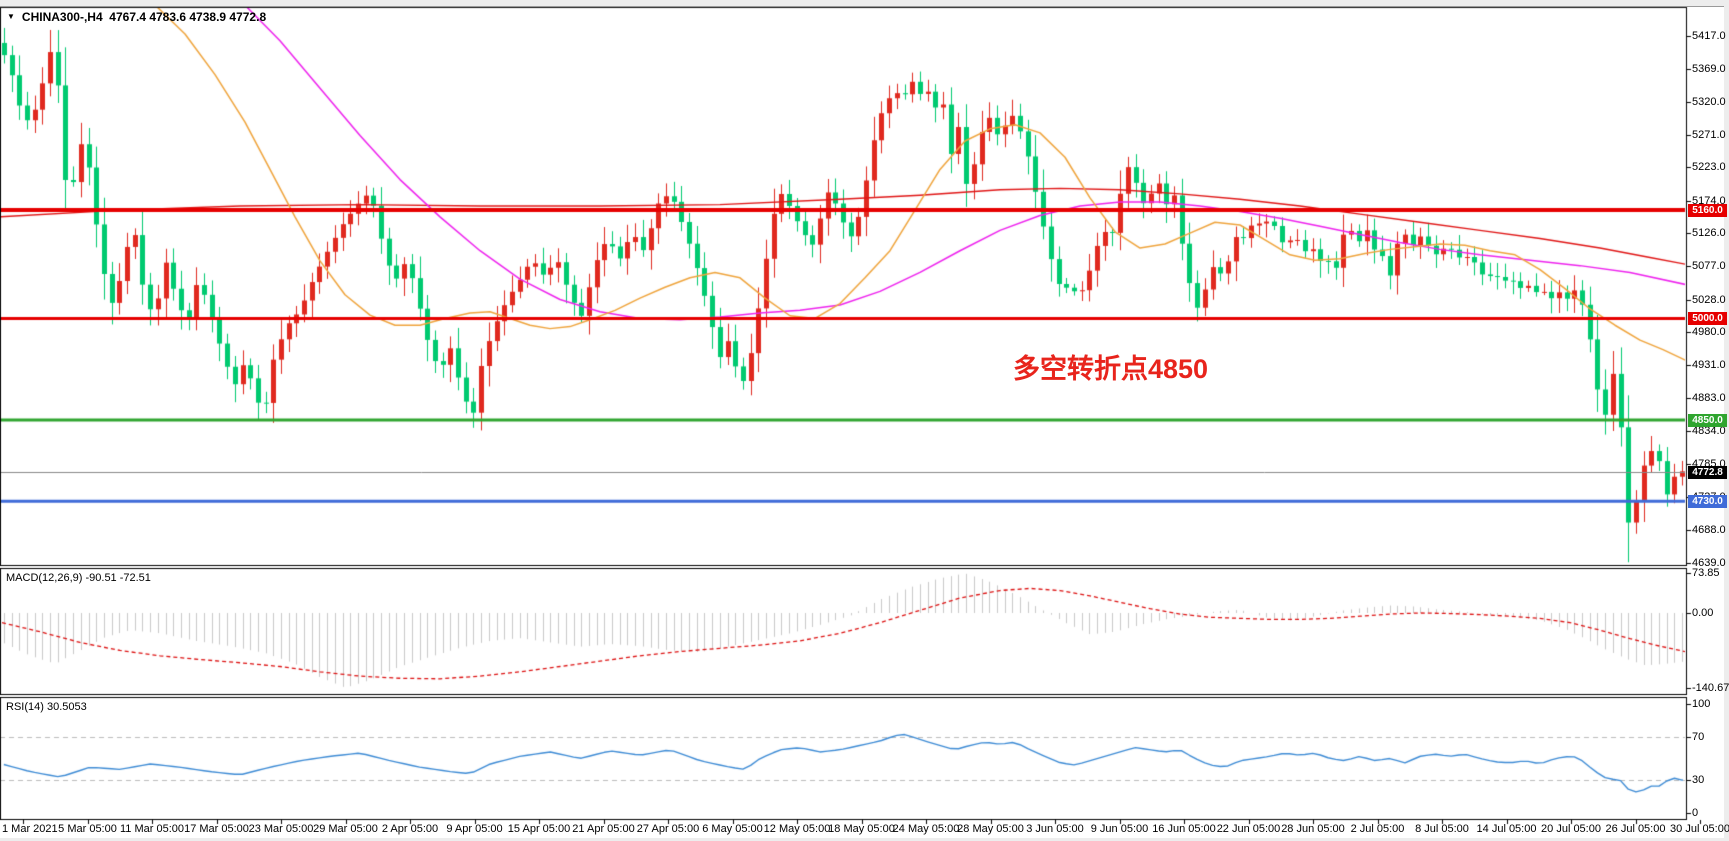  I want to click on time-axis-label: 24 May 05:00, so click(926, 829).